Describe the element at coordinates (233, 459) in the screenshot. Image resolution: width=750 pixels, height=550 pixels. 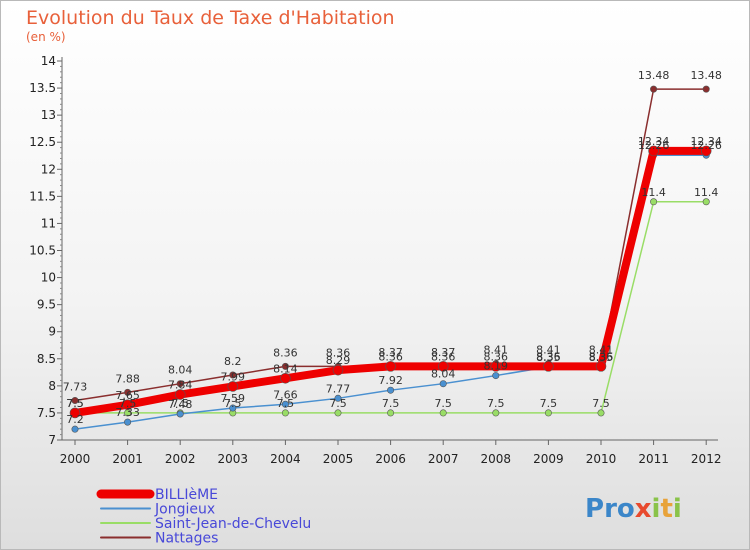
I see `x-tick-label: 2003` at that location.